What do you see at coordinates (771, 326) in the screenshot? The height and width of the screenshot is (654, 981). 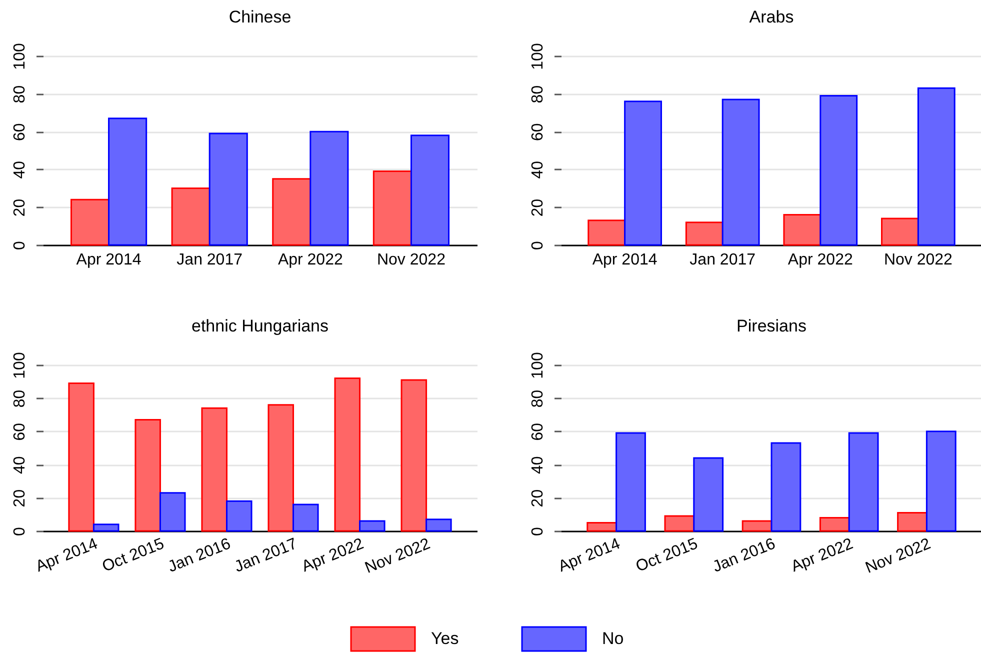 I see `chart-title: Piresians` at bounding box center [771, 326].